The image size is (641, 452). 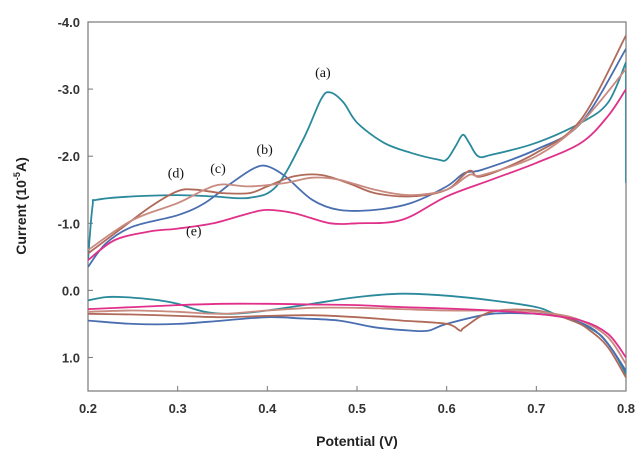 I want to click on cv-curve-3-reverse, so click(x=357, y=335).